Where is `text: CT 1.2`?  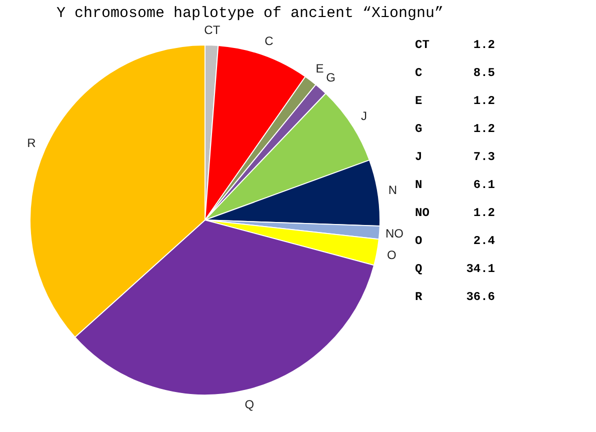 text: CT 1.2 is located at coordinates (455, 45).